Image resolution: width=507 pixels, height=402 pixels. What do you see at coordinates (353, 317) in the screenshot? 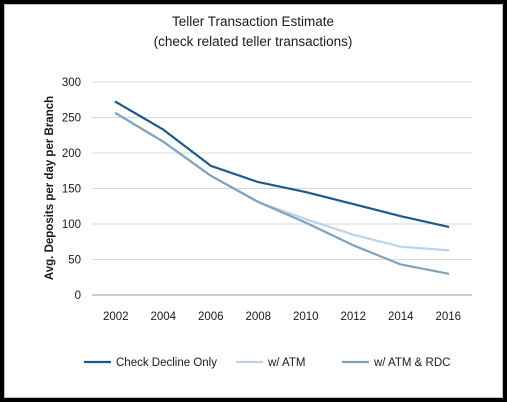
I see `x-tick-label: 2012` at bounding box center [353, 317].